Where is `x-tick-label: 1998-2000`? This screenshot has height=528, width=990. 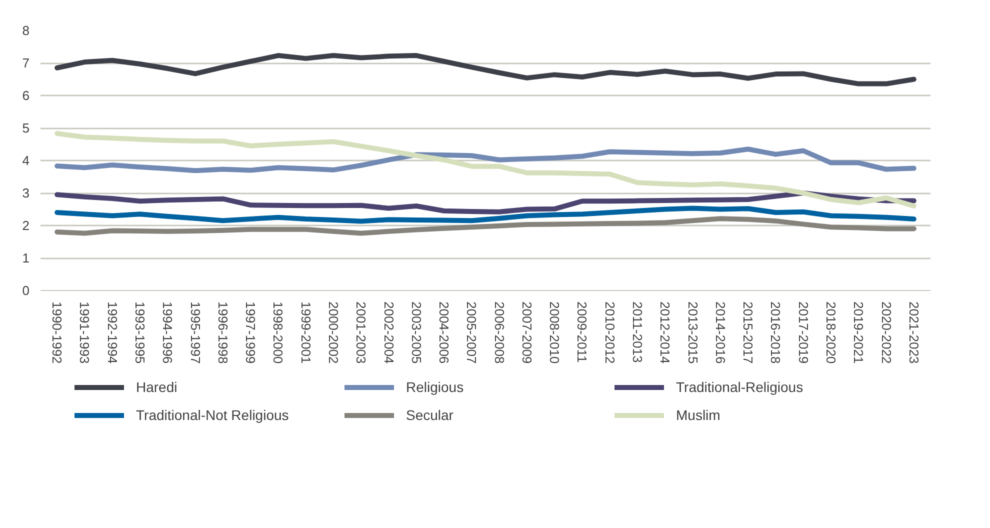
x-tick-label: 1998-2000 is located at coordinates (278, 333).